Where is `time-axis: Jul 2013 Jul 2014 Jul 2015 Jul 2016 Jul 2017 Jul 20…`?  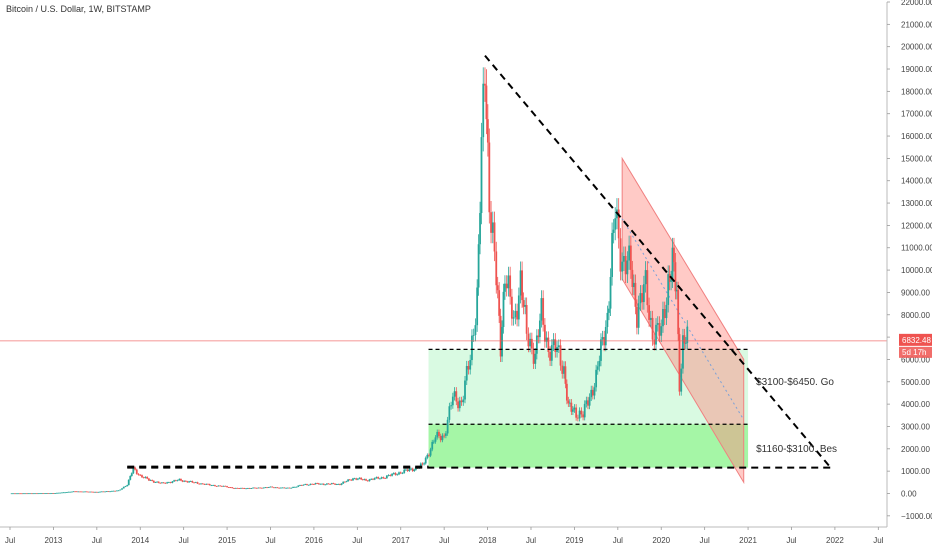
time-axis: Jul 2013 Jul 2014 Jul 2015 Jul 2016 Jul 2017 Jul 20… is located at coordinates (443, 535).